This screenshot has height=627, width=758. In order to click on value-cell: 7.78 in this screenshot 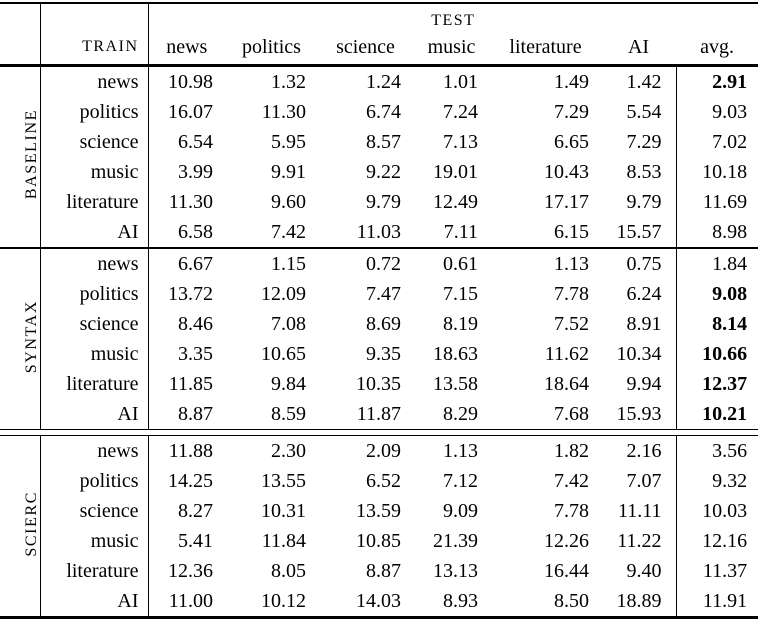, I will do `click(571, 510)`.